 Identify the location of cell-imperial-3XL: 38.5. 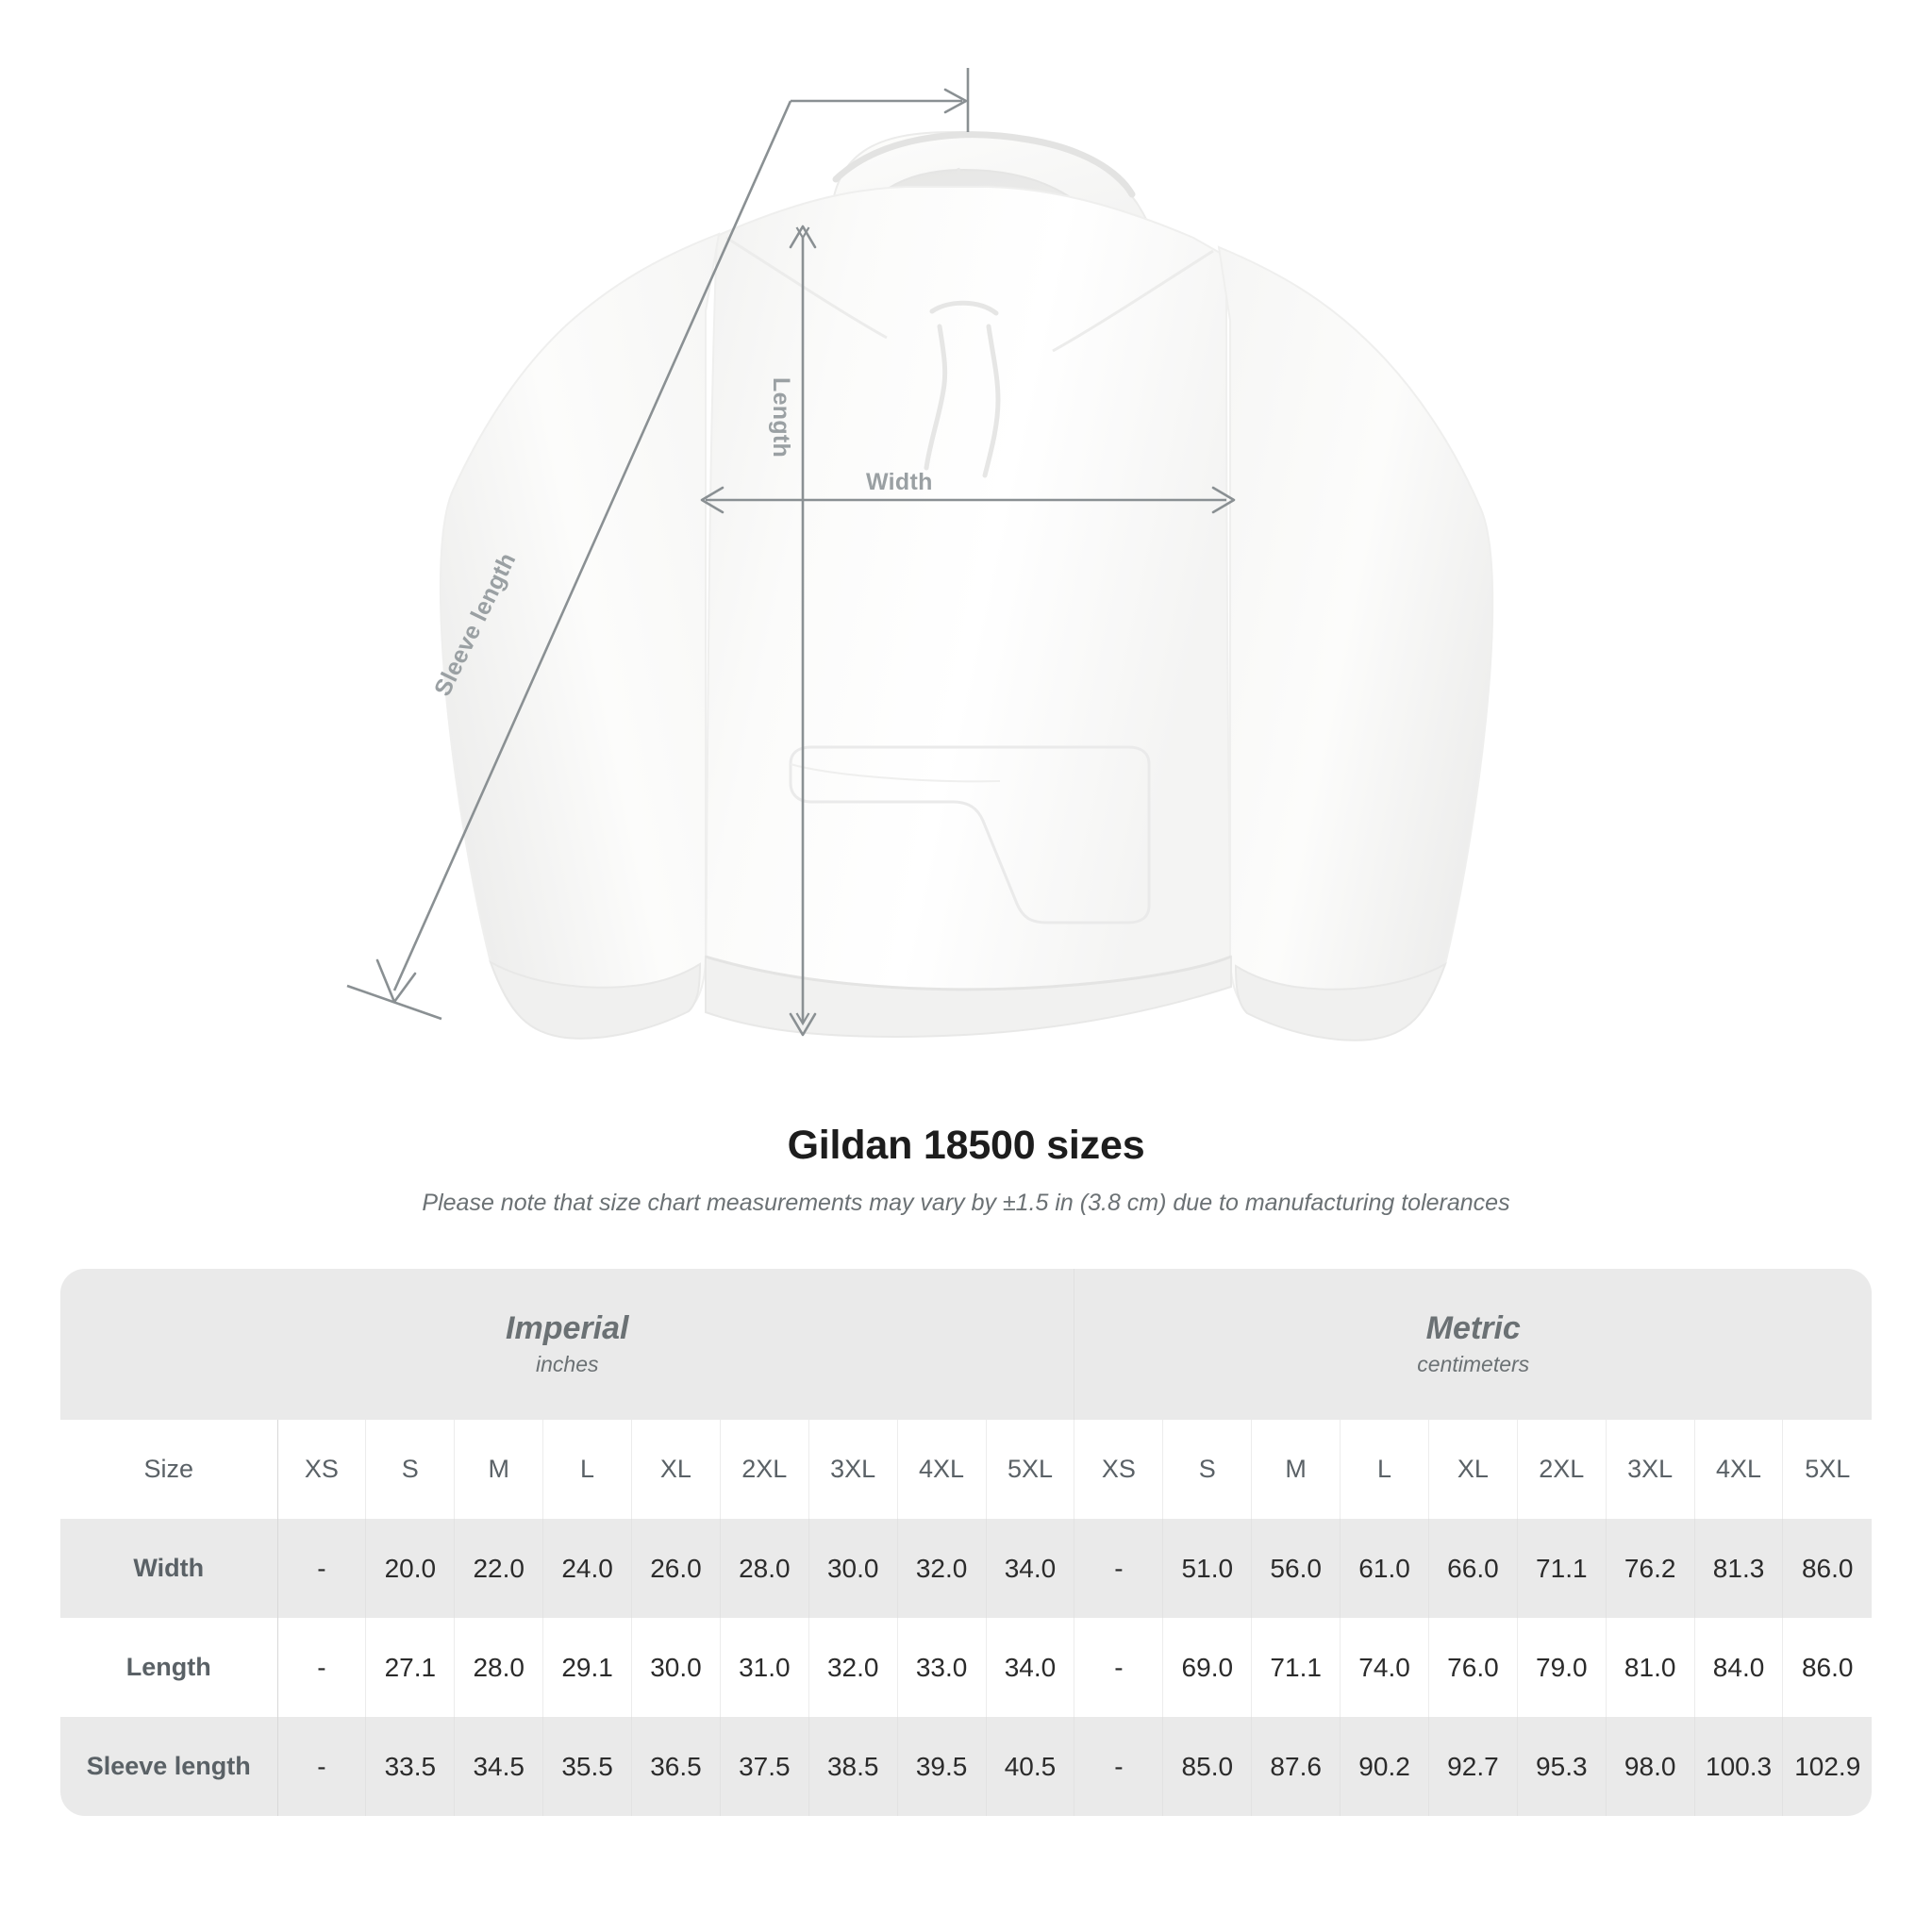
(853, 1767).